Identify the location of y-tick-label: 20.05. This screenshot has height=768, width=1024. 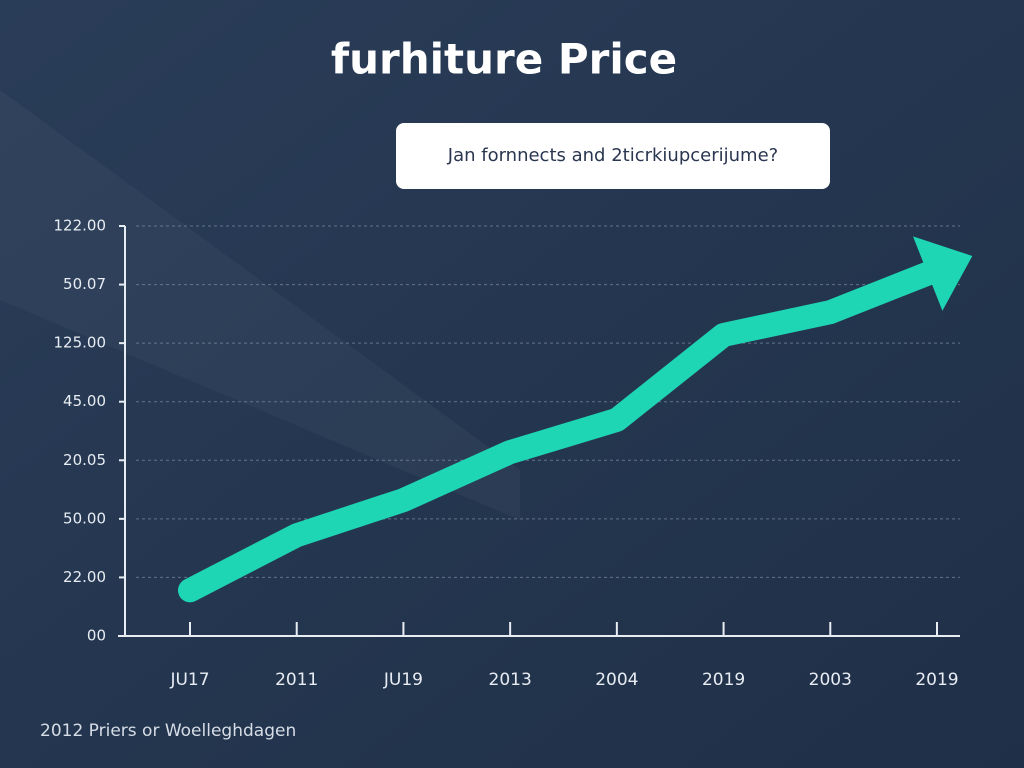
(84, 460).